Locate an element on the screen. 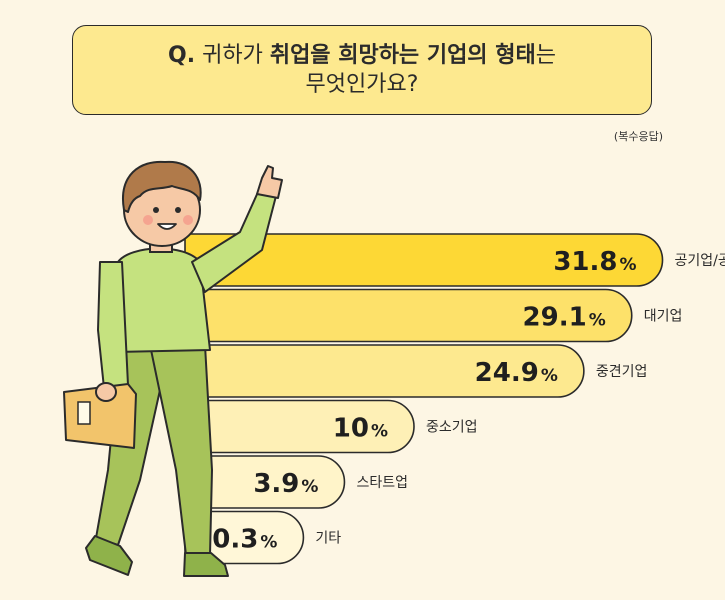 The image size is (725, 600). value-label: 3.9% is located at coordinates (285, 484).